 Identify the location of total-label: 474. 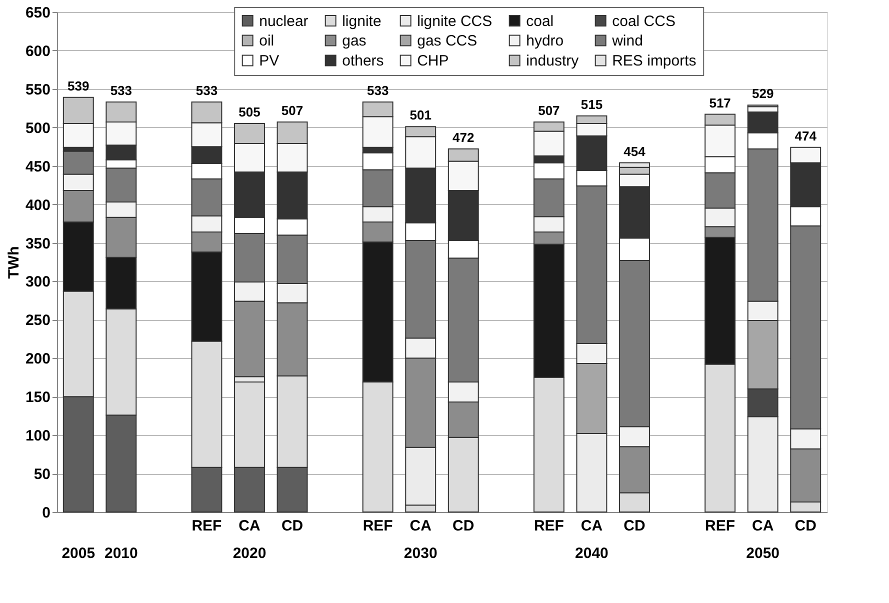
(806, 136).